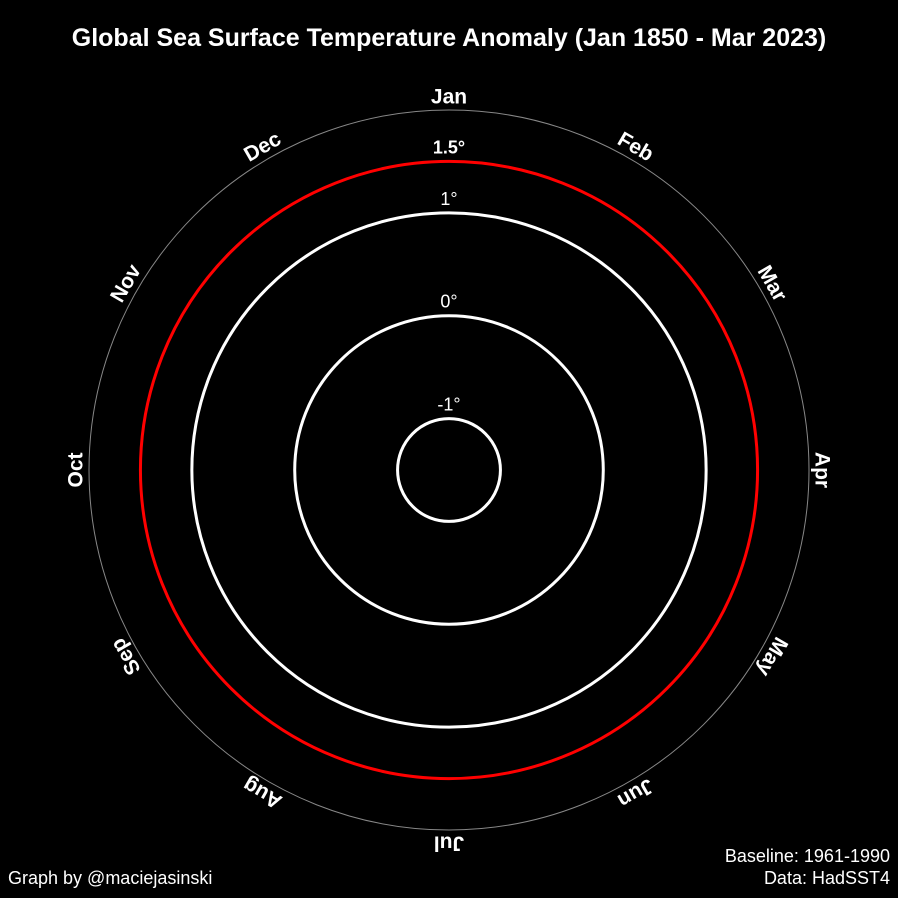 This screenshot has height=898, width=898. What do you see at coordinates (636, 793) in the screenshot?
I see `month-label-jun: Jun` at bounding box center [636, 793].